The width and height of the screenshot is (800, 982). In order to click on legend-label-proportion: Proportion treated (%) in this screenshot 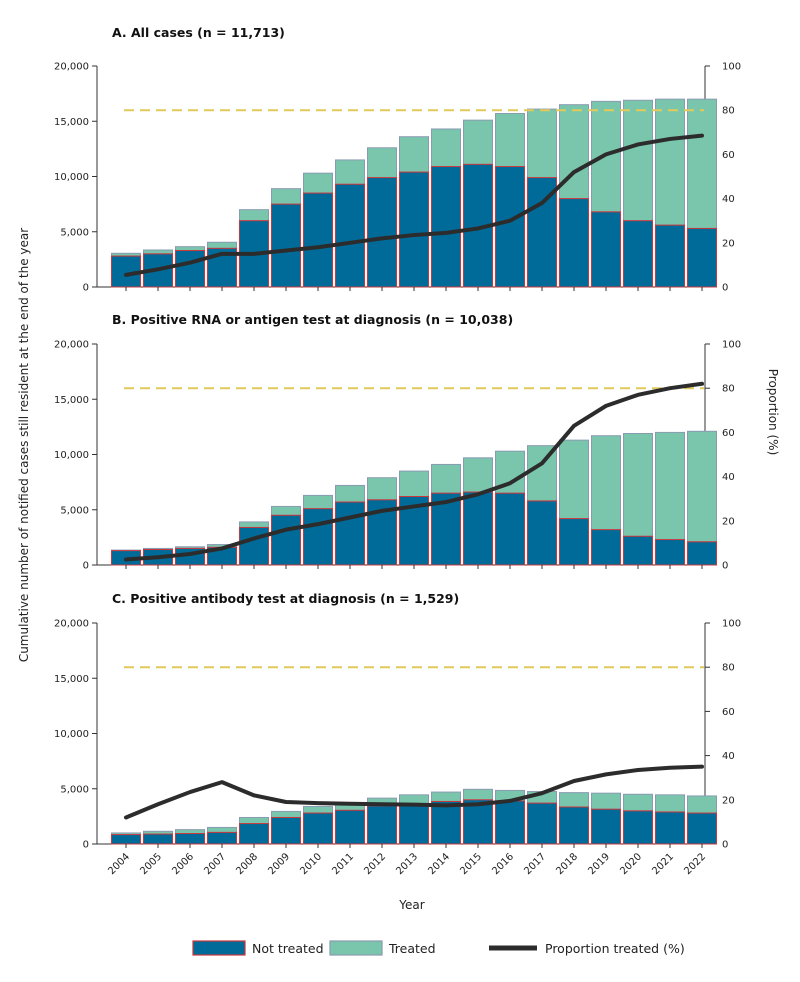, I will do `click(615, 948)`.